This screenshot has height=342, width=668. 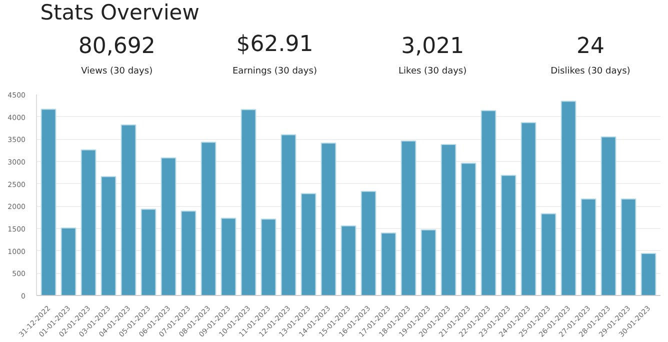 I want to click on text: 24, so click(x=590, y=46).